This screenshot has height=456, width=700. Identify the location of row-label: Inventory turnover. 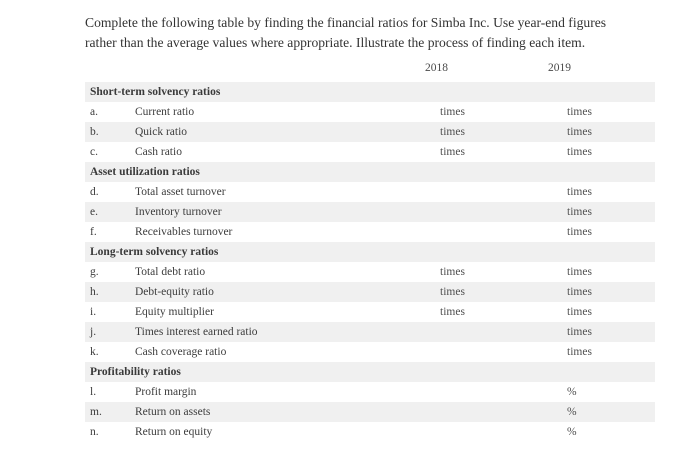
(178, 212).